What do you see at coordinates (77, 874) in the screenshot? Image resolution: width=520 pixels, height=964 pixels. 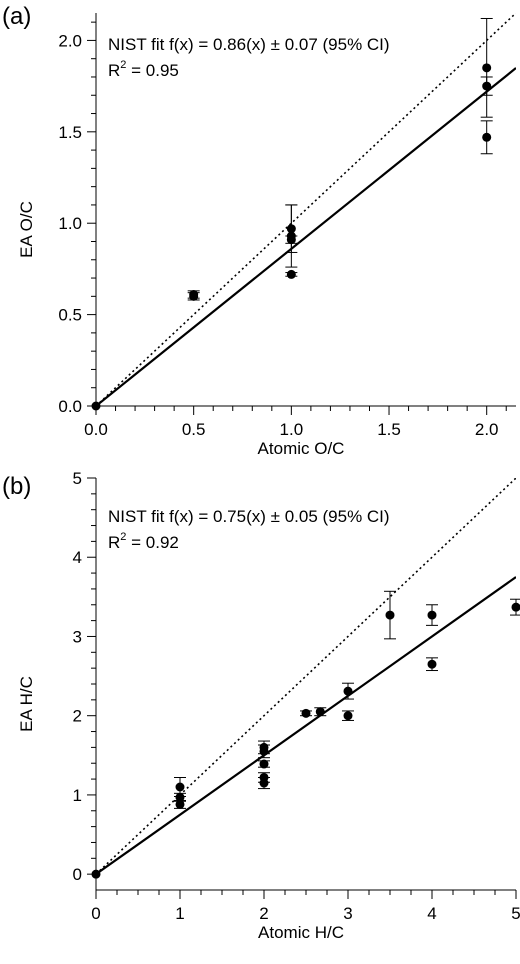 I see `y-tick-label: 0` at bounding box center [77, 874].